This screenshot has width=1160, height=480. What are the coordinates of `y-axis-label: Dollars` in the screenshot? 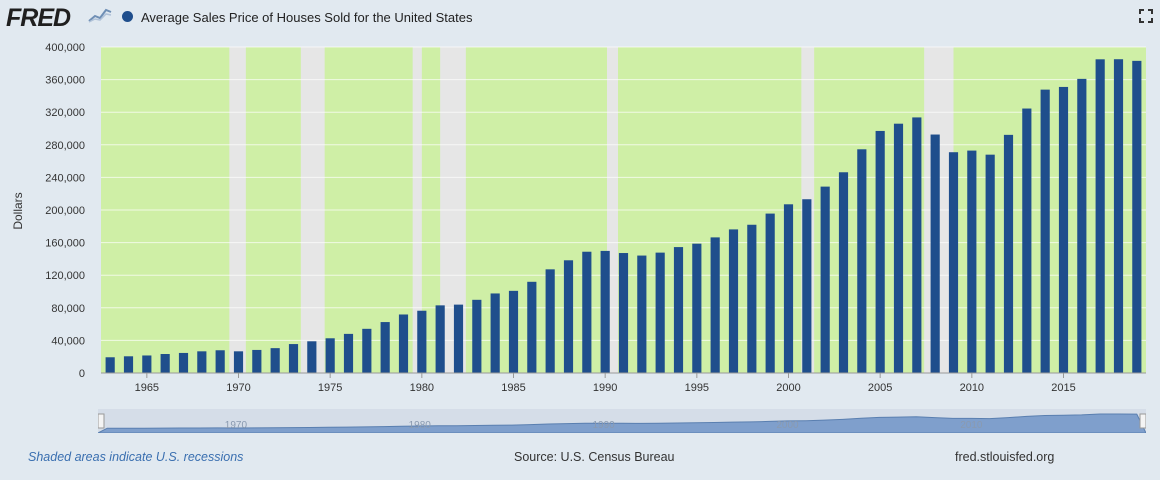 It's located at (18, 210).